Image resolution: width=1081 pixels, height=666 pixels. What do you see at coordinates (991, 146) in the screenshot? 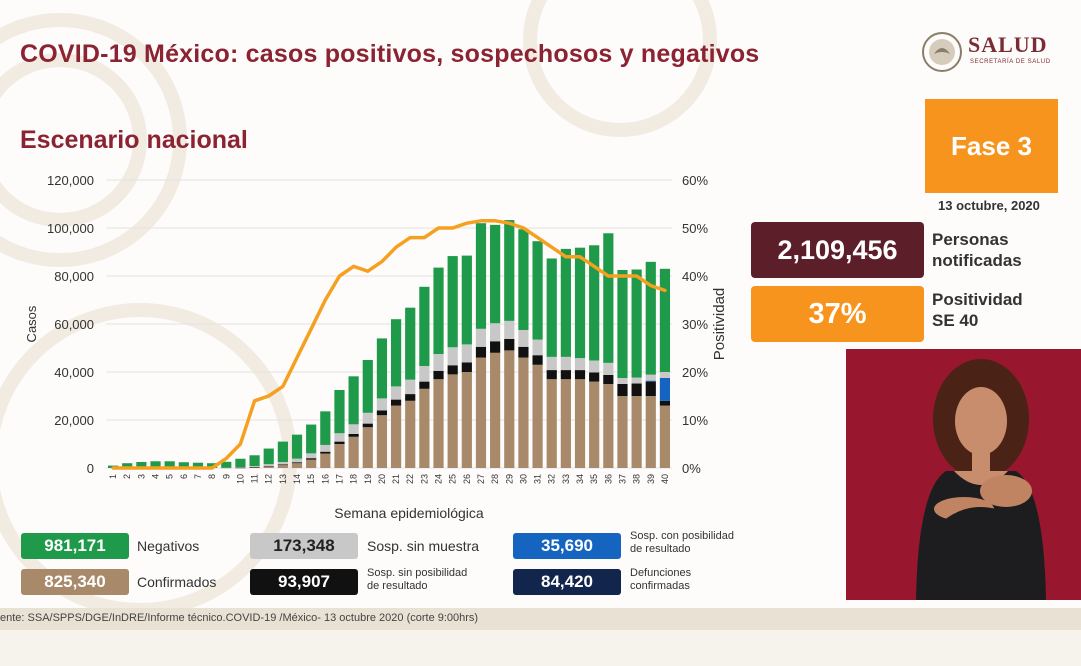
I see `phase-badge: Fase 3` at bounding box center [991, 146].